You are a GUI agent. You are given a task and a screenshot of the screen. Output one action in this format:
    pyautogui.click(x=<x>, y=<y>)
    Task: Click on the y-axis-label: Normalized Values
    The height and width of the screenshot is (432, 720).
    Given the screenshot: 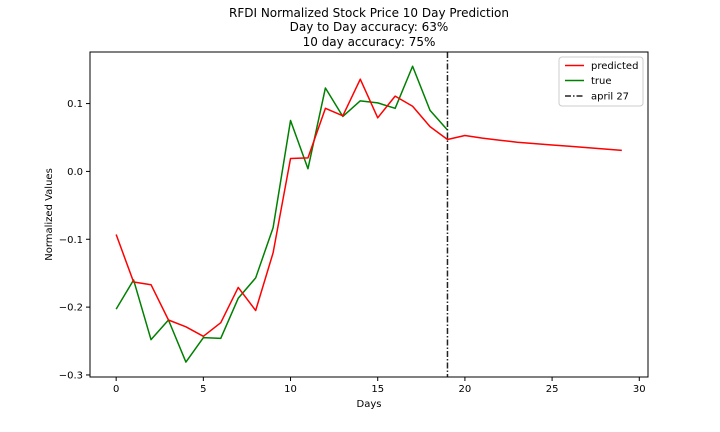 What is the action you would take?
    pyautogui.click(x=49, y=214)
    